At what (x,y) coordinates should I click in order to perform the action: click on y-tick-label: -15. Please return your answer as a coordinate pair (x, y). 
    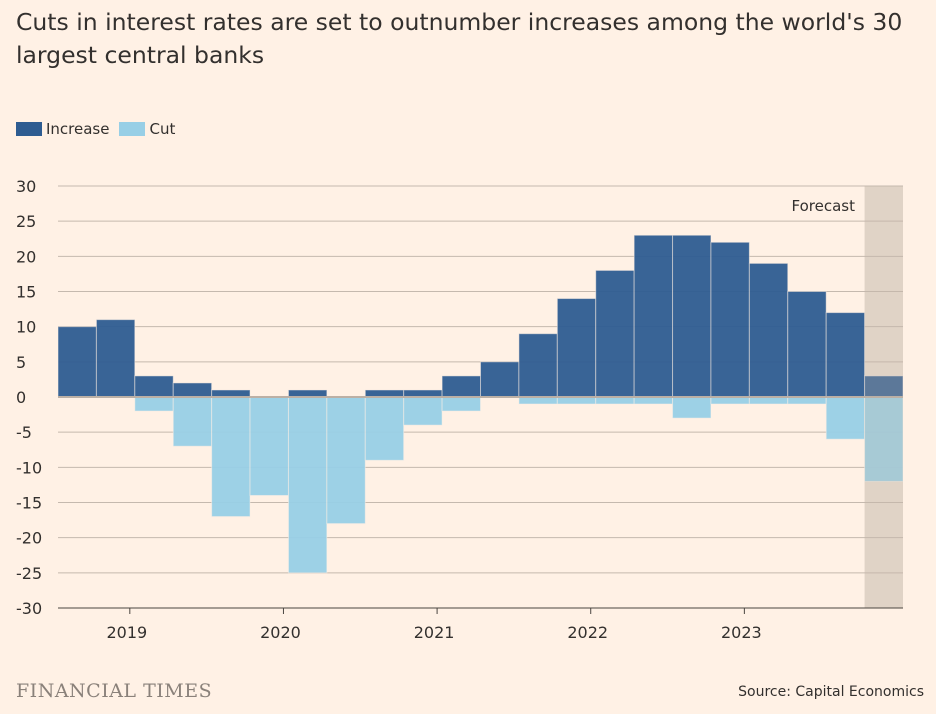
    Looking at the image, I should click on (29, 503).